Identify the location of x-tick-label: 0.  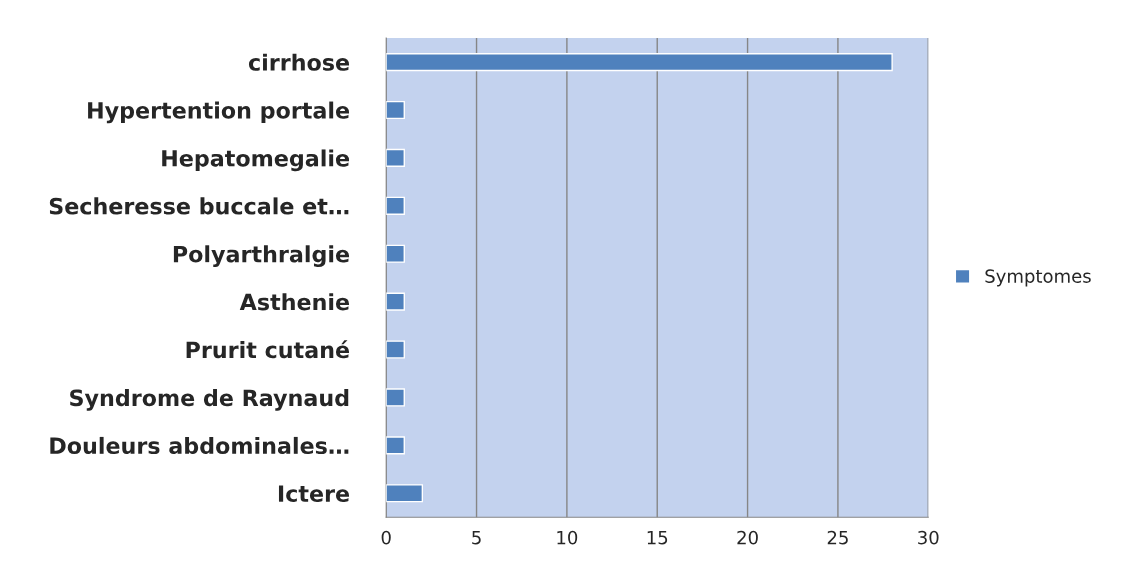
(386, 537).